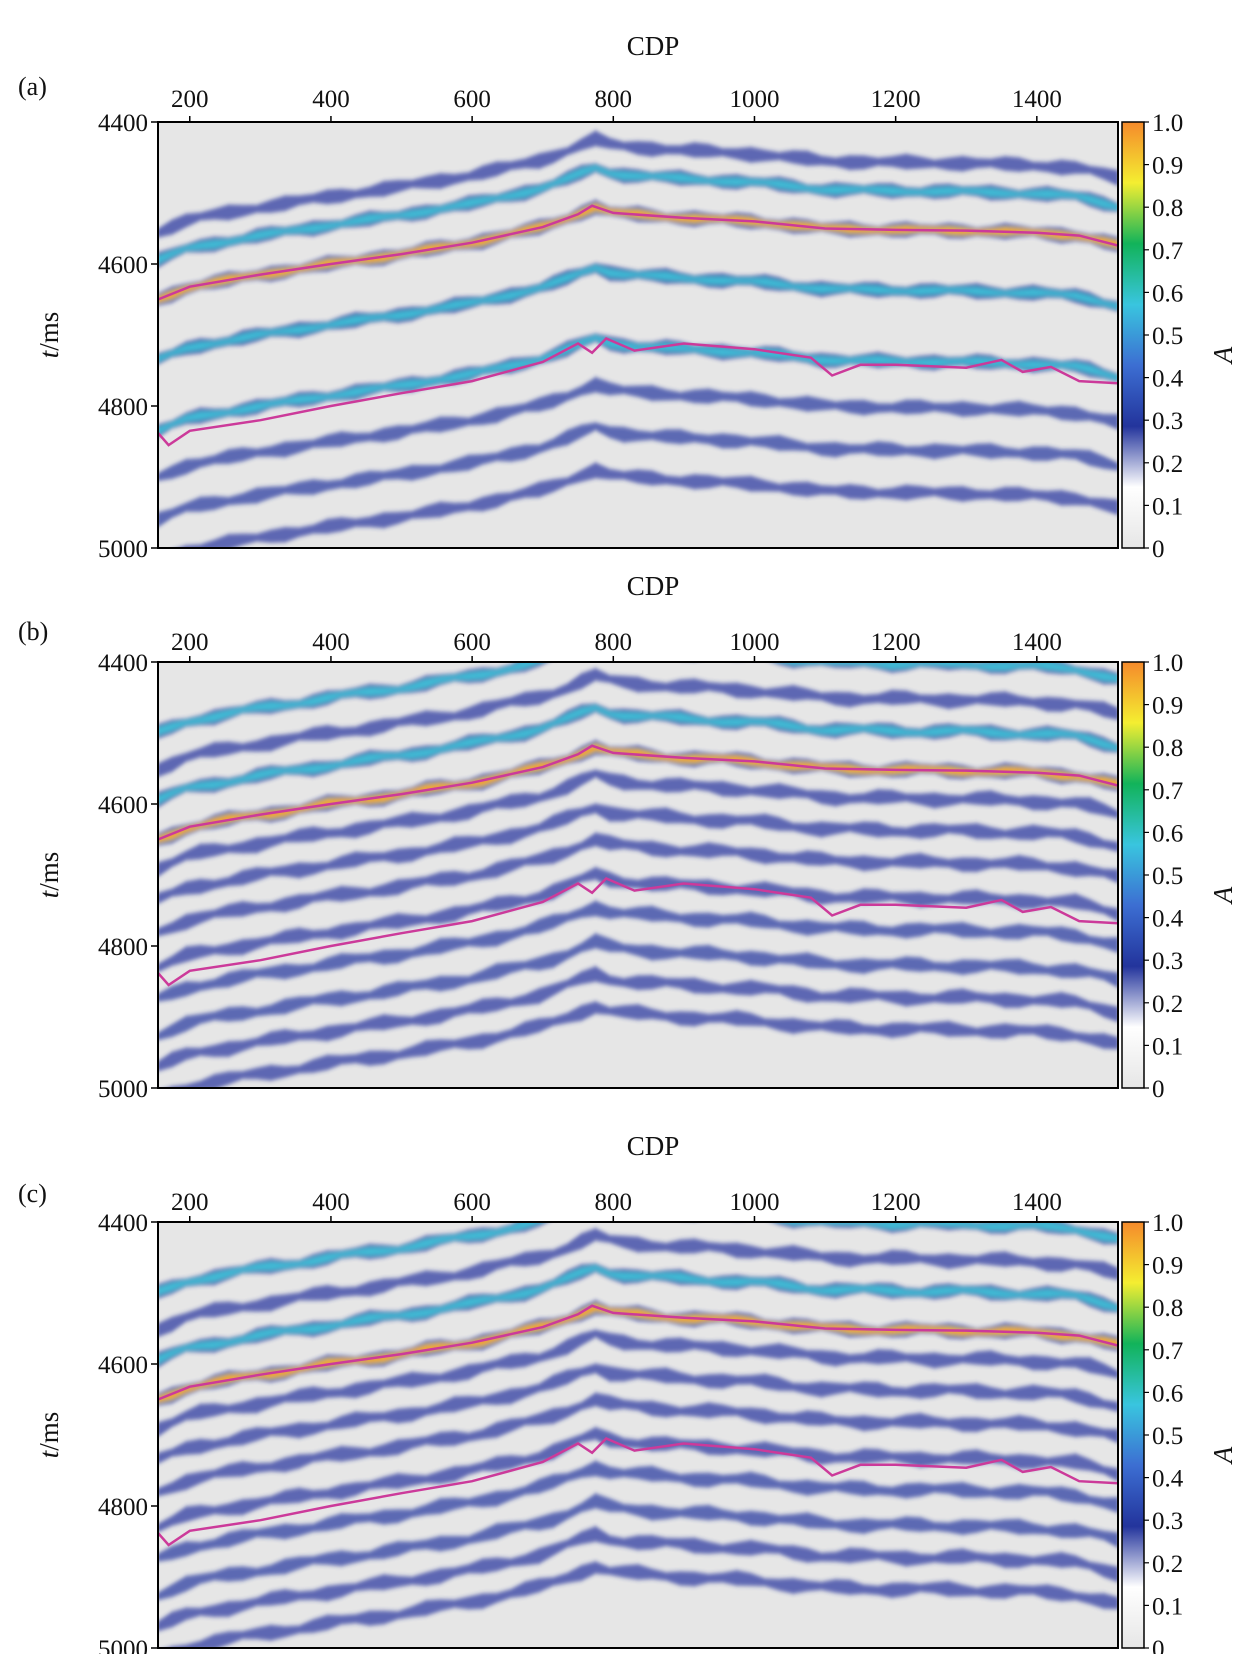  Describe the element at coordinates (1167, 706) in the screenshot. I see `colorbar-tick-label: 0.9` at that location.